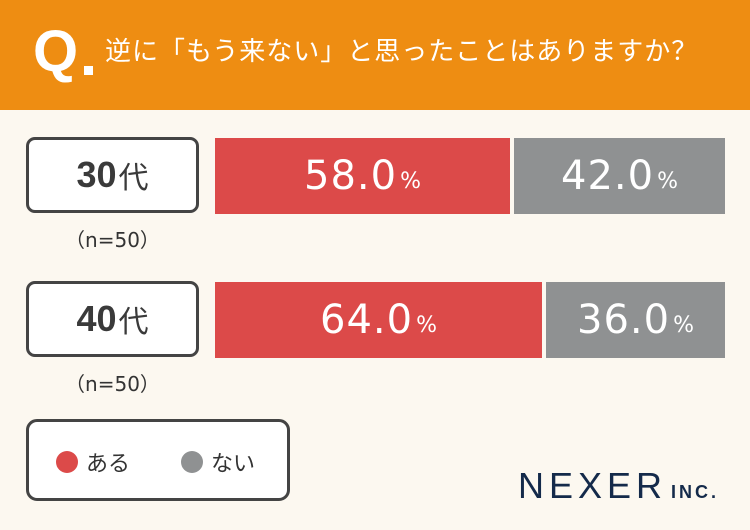 The width and height of the screenshot is (750, 530). I want to click on legend: ある ない, so click(158, 460).